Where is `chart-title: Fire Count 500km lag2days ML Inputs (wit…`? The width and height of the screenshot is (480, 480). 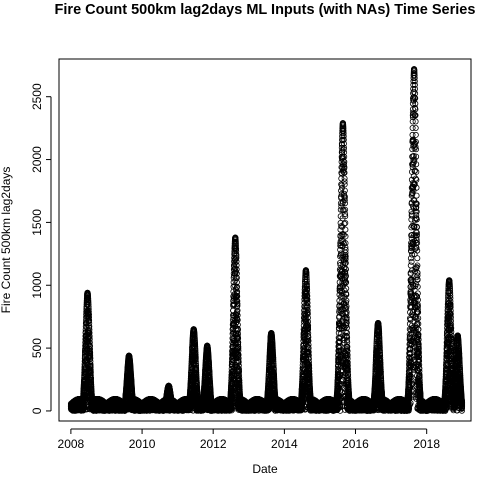 chart-title: Fire Count 500km lag2days ML Inputs (wit… is located at coordinates (265, 10).